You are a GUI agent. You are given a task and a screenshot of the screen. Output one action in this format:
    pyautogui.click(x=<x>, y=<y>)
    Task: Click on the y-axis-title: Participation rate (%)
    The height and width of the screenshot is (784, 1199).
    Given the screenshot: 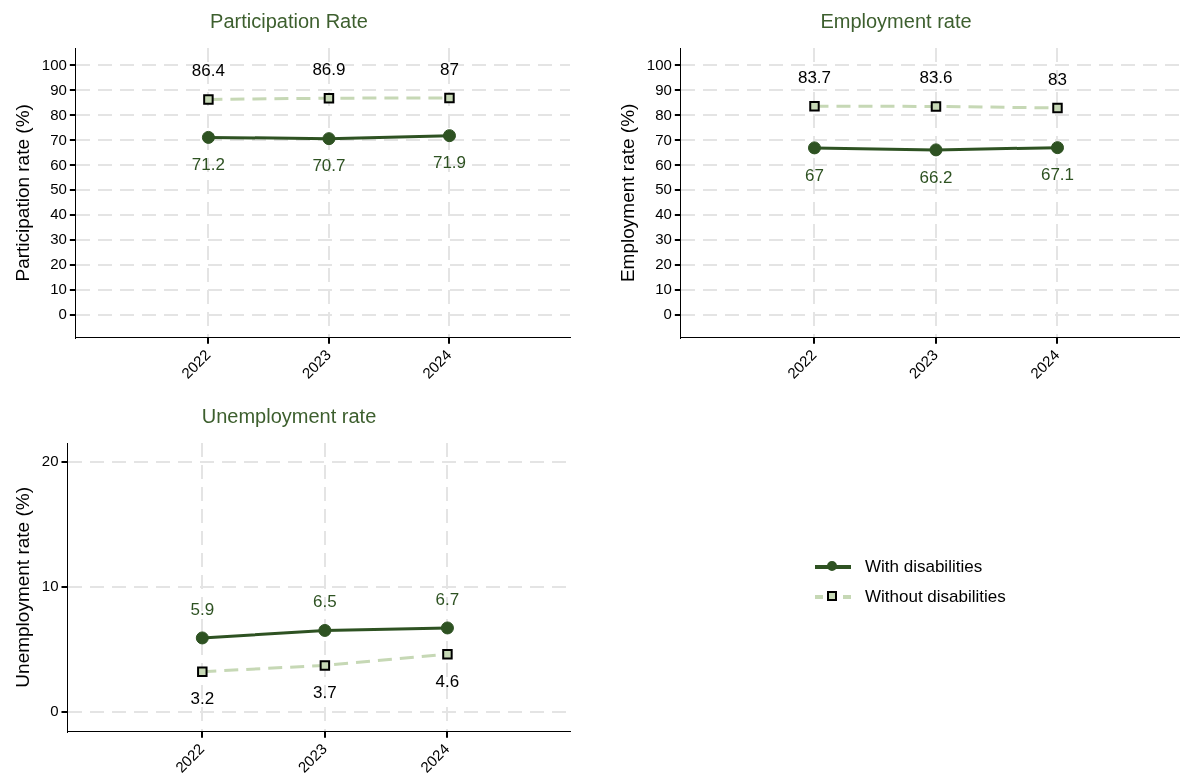 What is the action you would take?
    pyautogui.click(x=22, y=193)
    